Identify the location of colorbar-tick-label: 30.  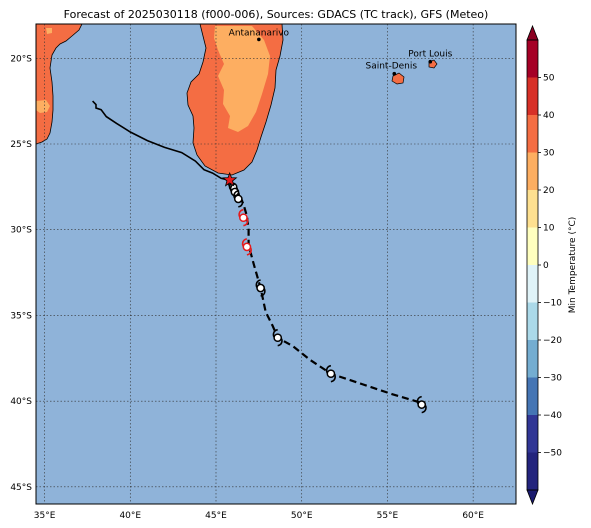
(549, 154).